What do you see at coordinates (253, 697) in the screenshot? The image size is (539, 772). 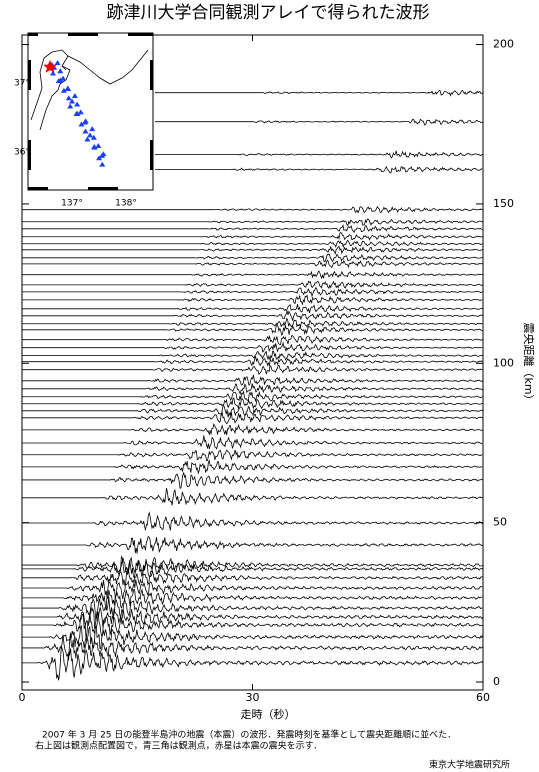 I see `x-tick-label: 30` at bounding box center [253, 697].